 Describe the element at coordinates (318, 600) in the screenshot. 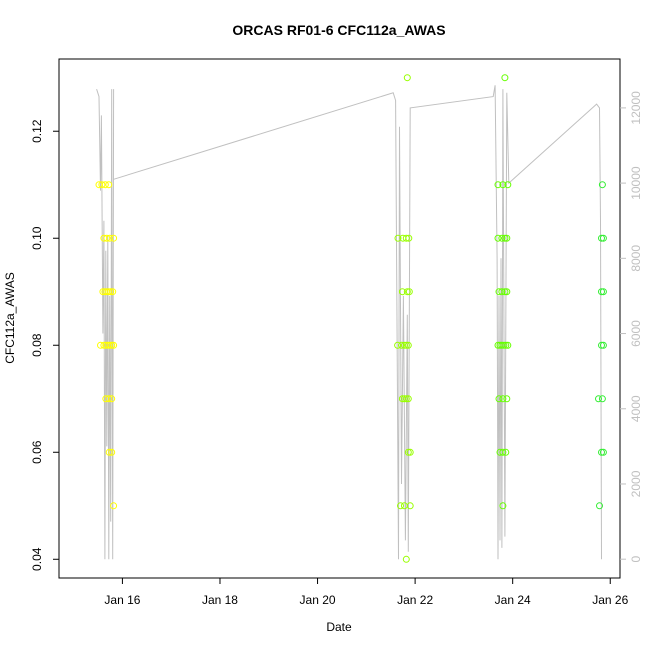

I see `x-tick-label: Jan 20` at that location.